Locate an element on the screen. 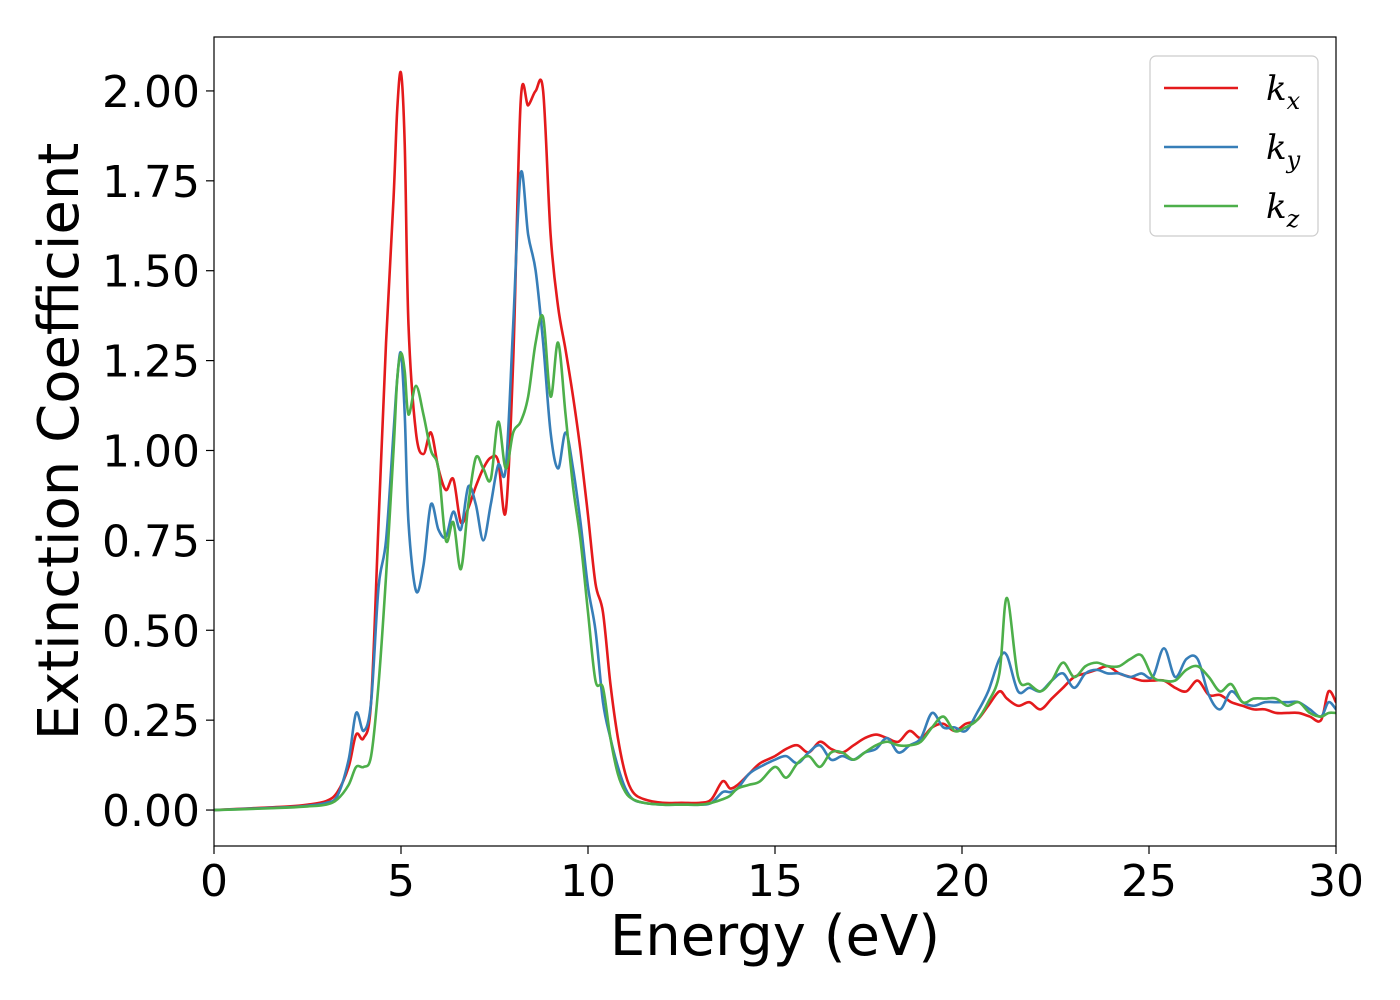 This screenshot has height=1000, width=1400. y-tick-label: 2.00 is located at coordinates (151, 92).